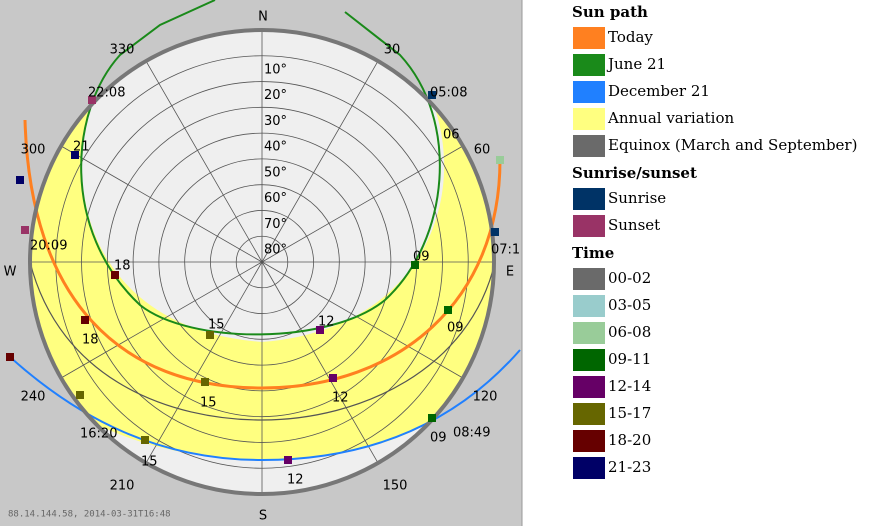  Describe the element at coordinates (659, 91) in the screenshot. I see `legend-label: December 21` at that location.